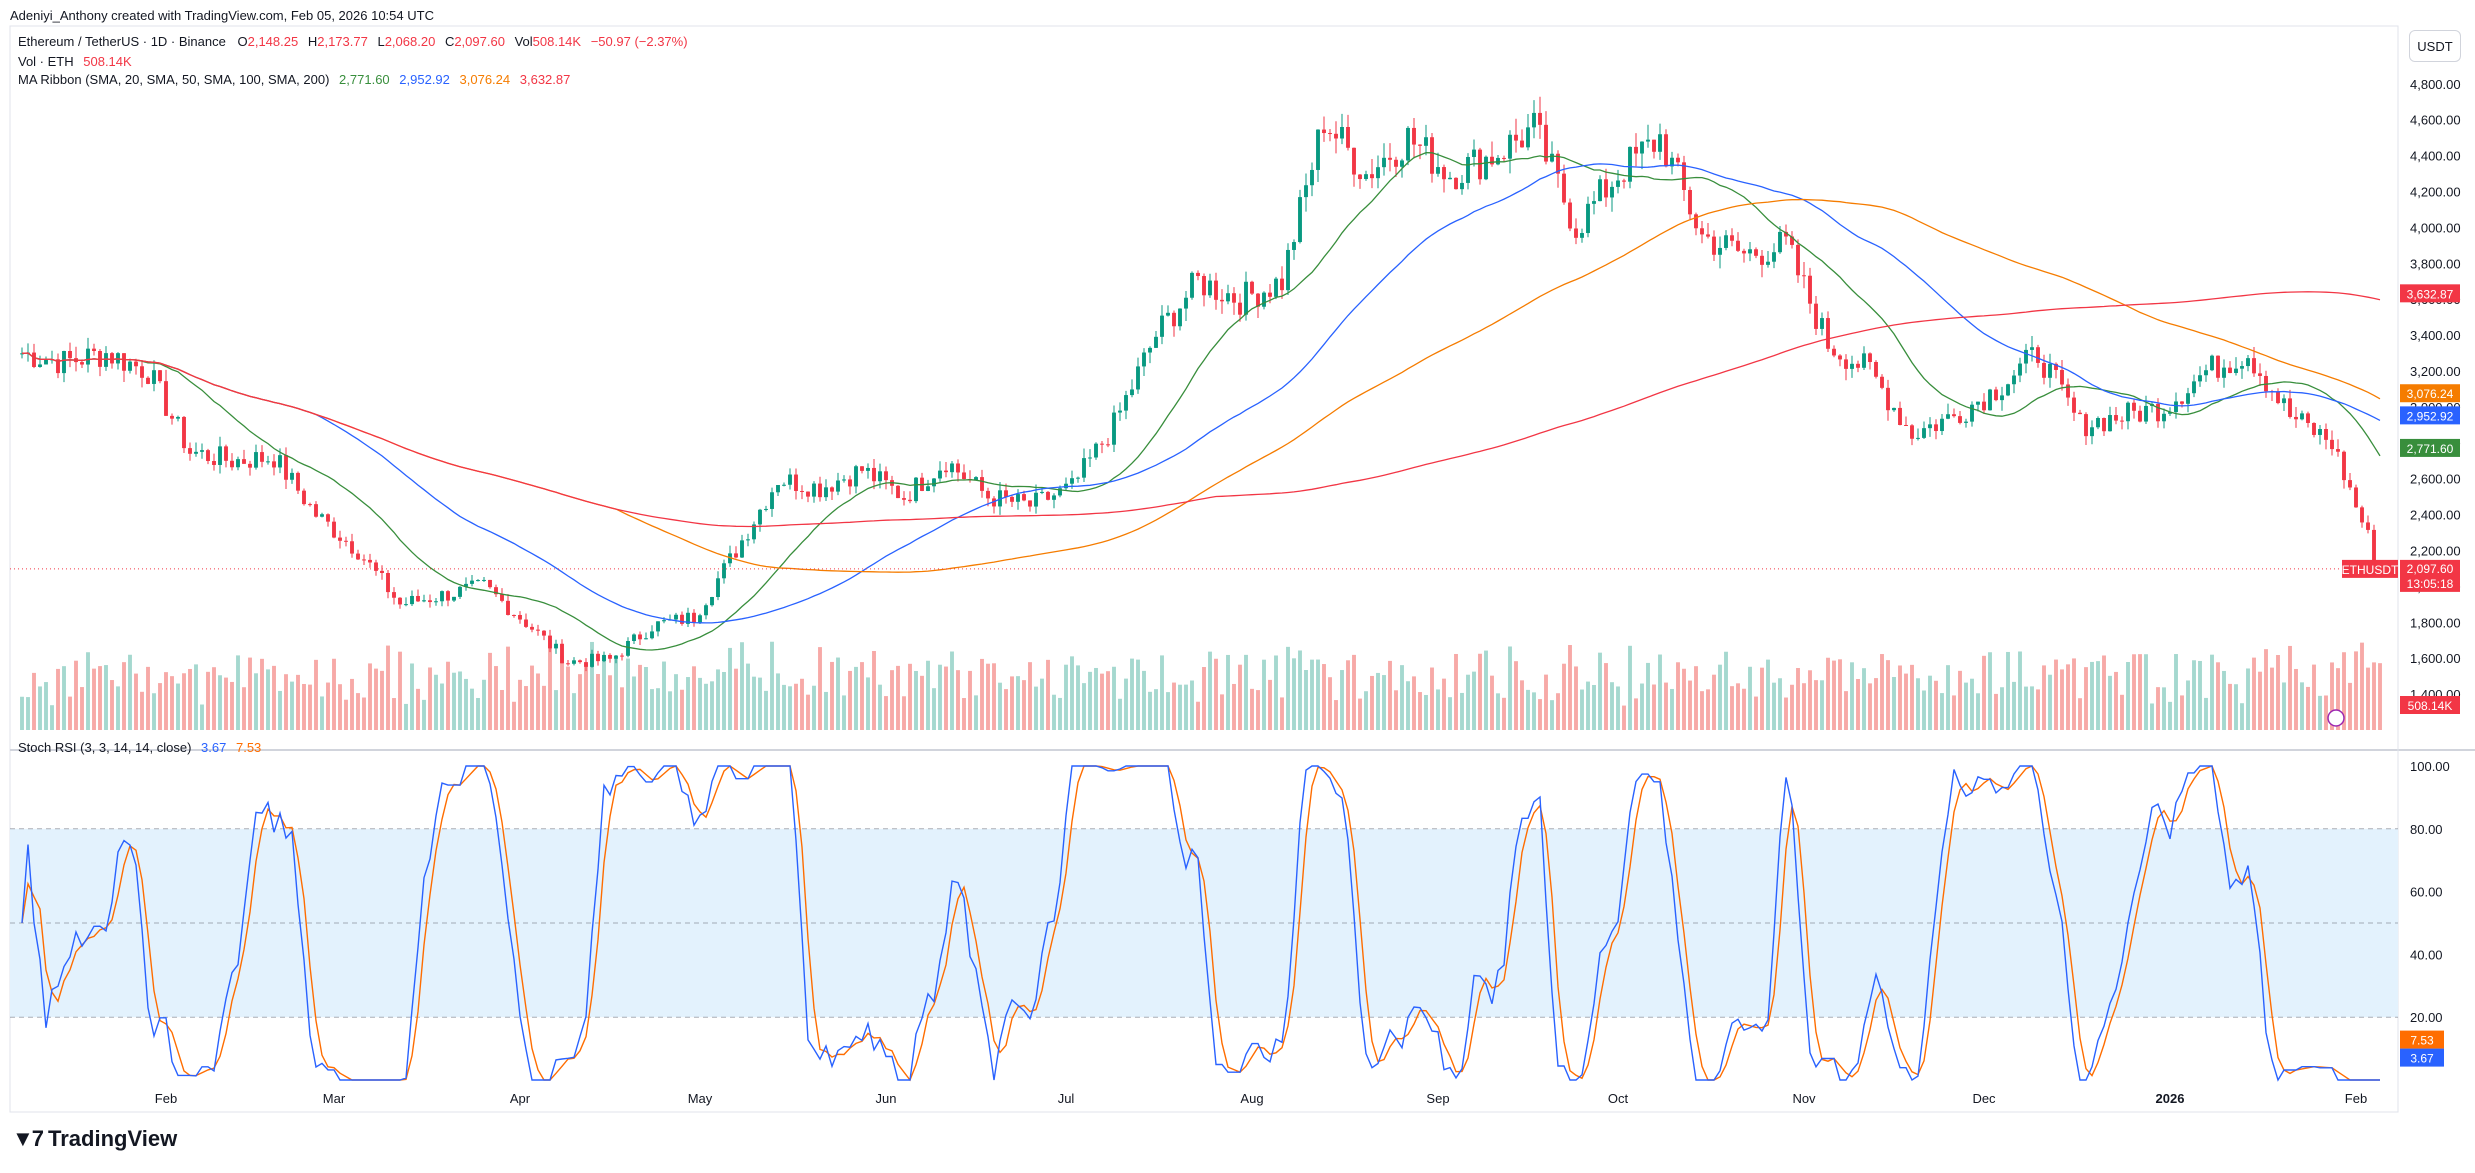 The width and height of the screenshot is (2475, 1173). What do you see at coordinates (2435, 622) in the screenshot?
I see `price-tick-label: 1,800.00` at bounding box center [2435, 622].